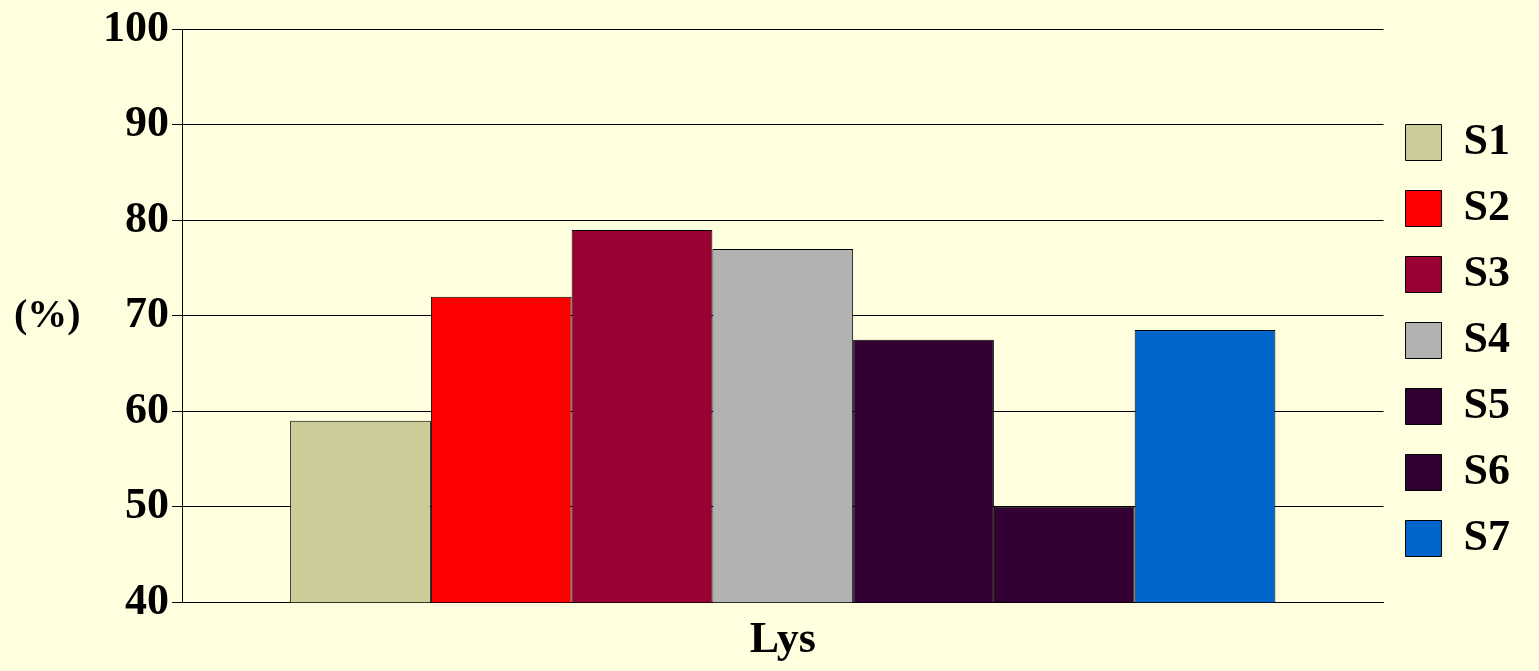 The width and height of the screenshot is (1539, 671). What do you see at coordinates (136, 26) in the screenshot?
I see `y-tick-label: 100` at bounding box center [136, 26].